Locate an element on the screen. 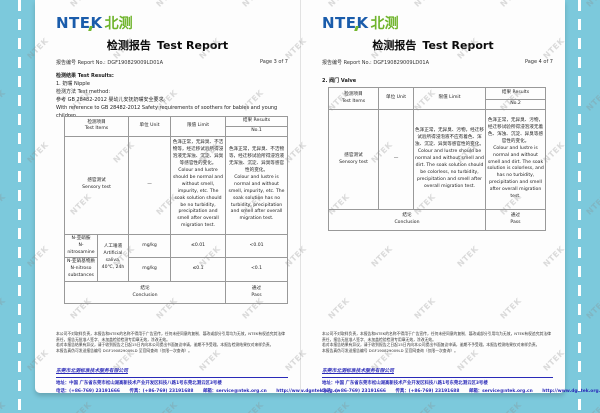 Image resolution: width=600 pixels, height=413 pixels. section-valve: 2. 阀门 Valve is located at coordinates (339, 81).